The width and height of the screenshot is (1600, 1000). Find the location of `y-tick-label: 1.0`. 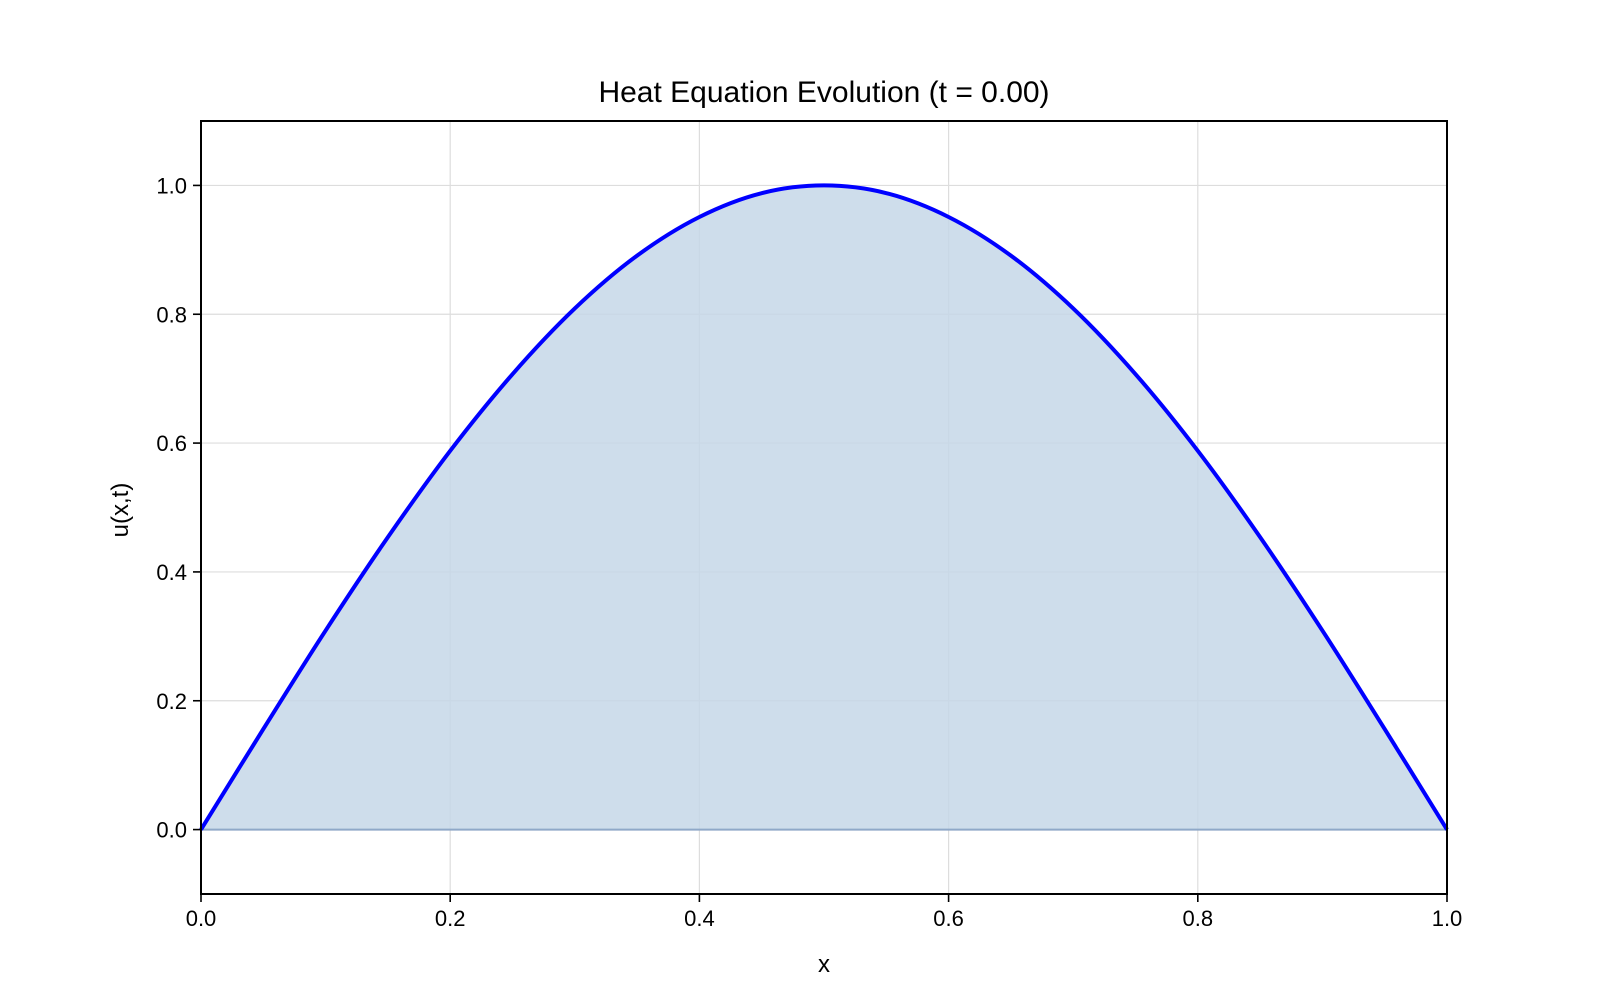

y-tick-label: 1.0 is located at coordinates (171, 185).